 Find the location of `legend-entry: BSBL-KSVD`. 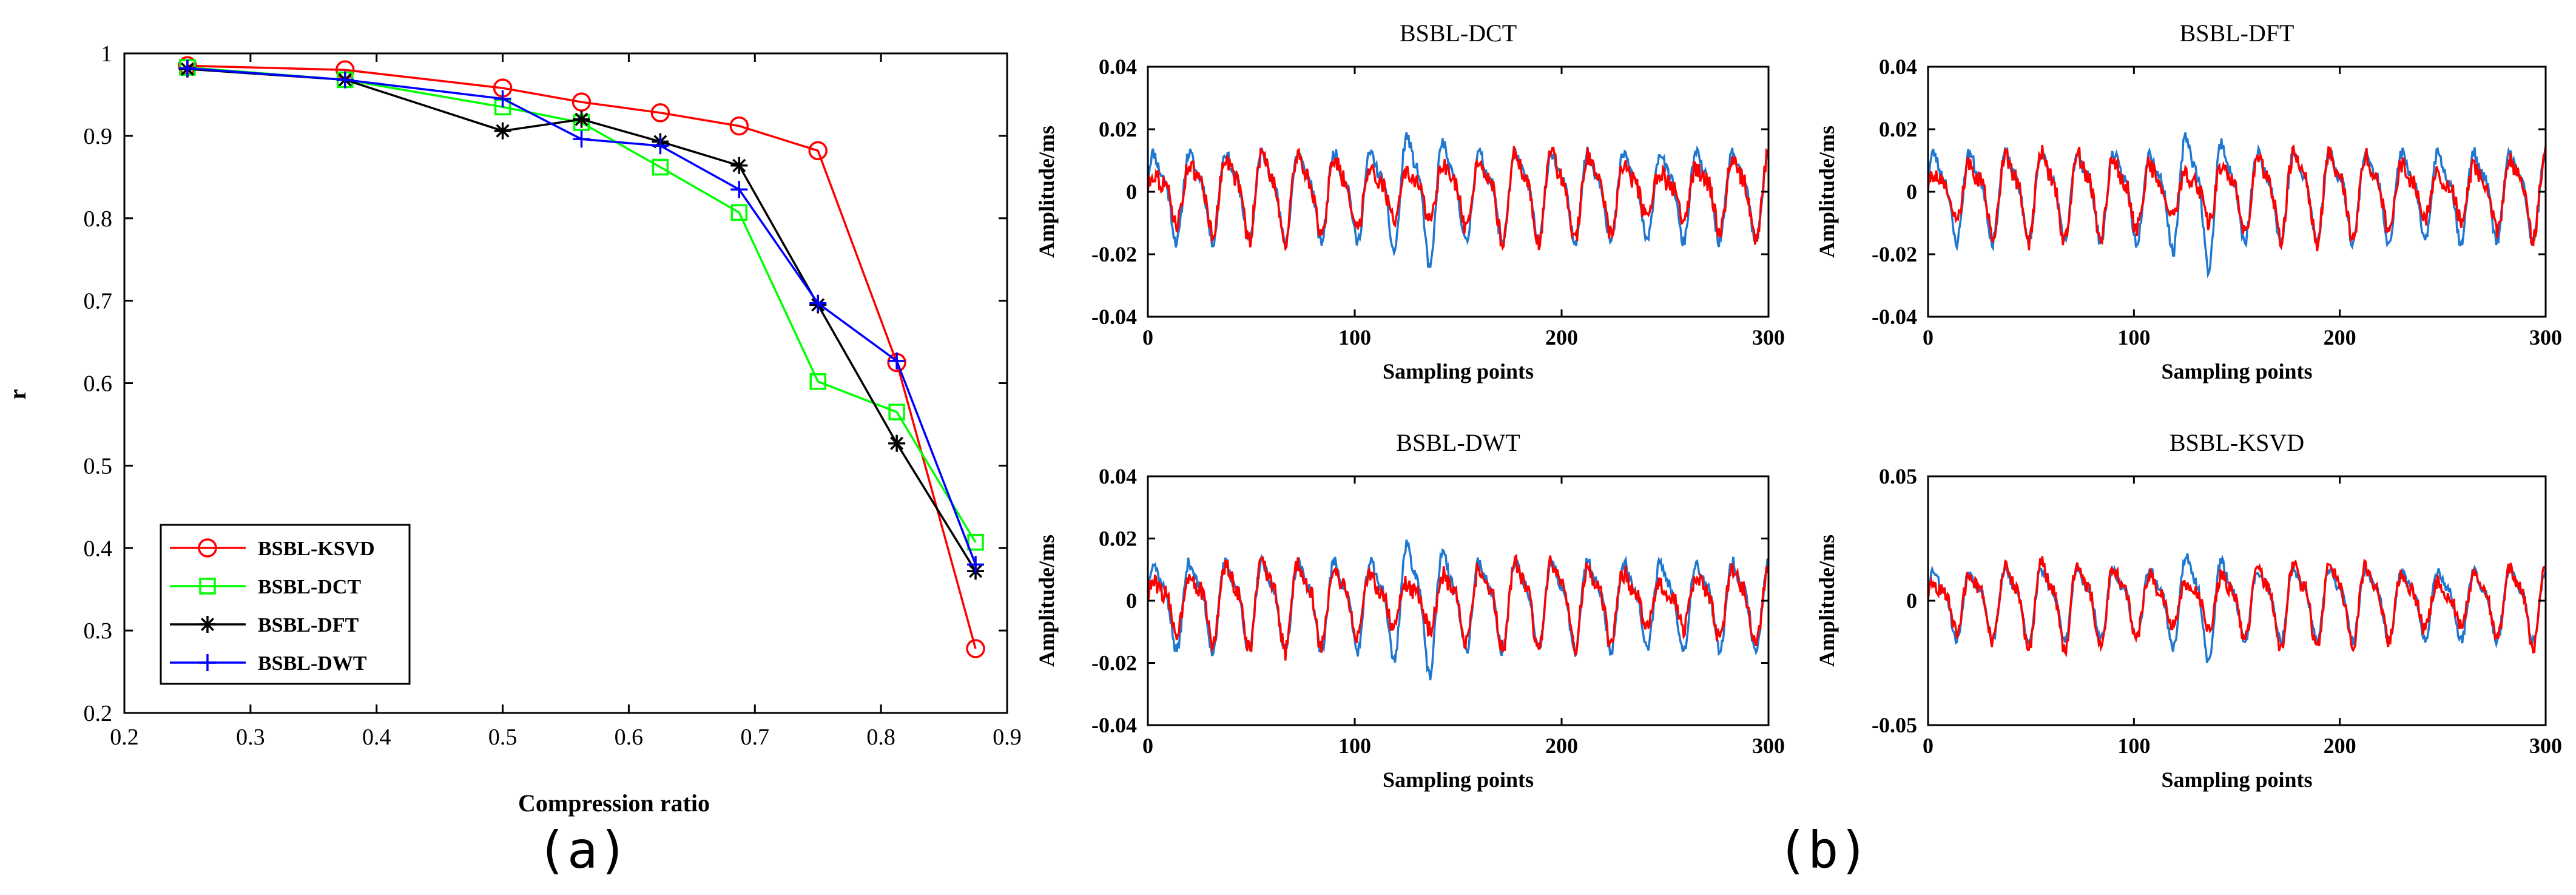

legend-entry: BSBL-KSVD is located at coordinates (316, 549).